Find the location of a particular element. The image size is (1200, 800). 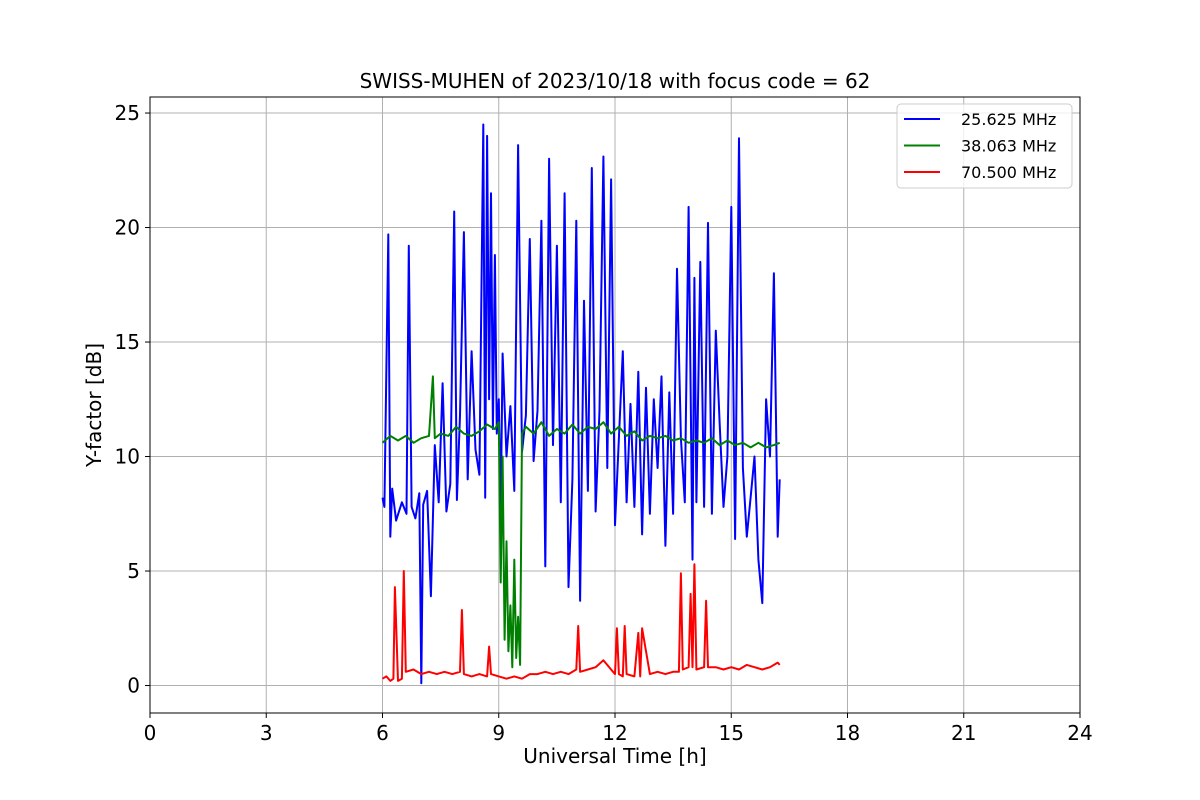

y-tick-label: 20 is located at coordinates (127, 228).